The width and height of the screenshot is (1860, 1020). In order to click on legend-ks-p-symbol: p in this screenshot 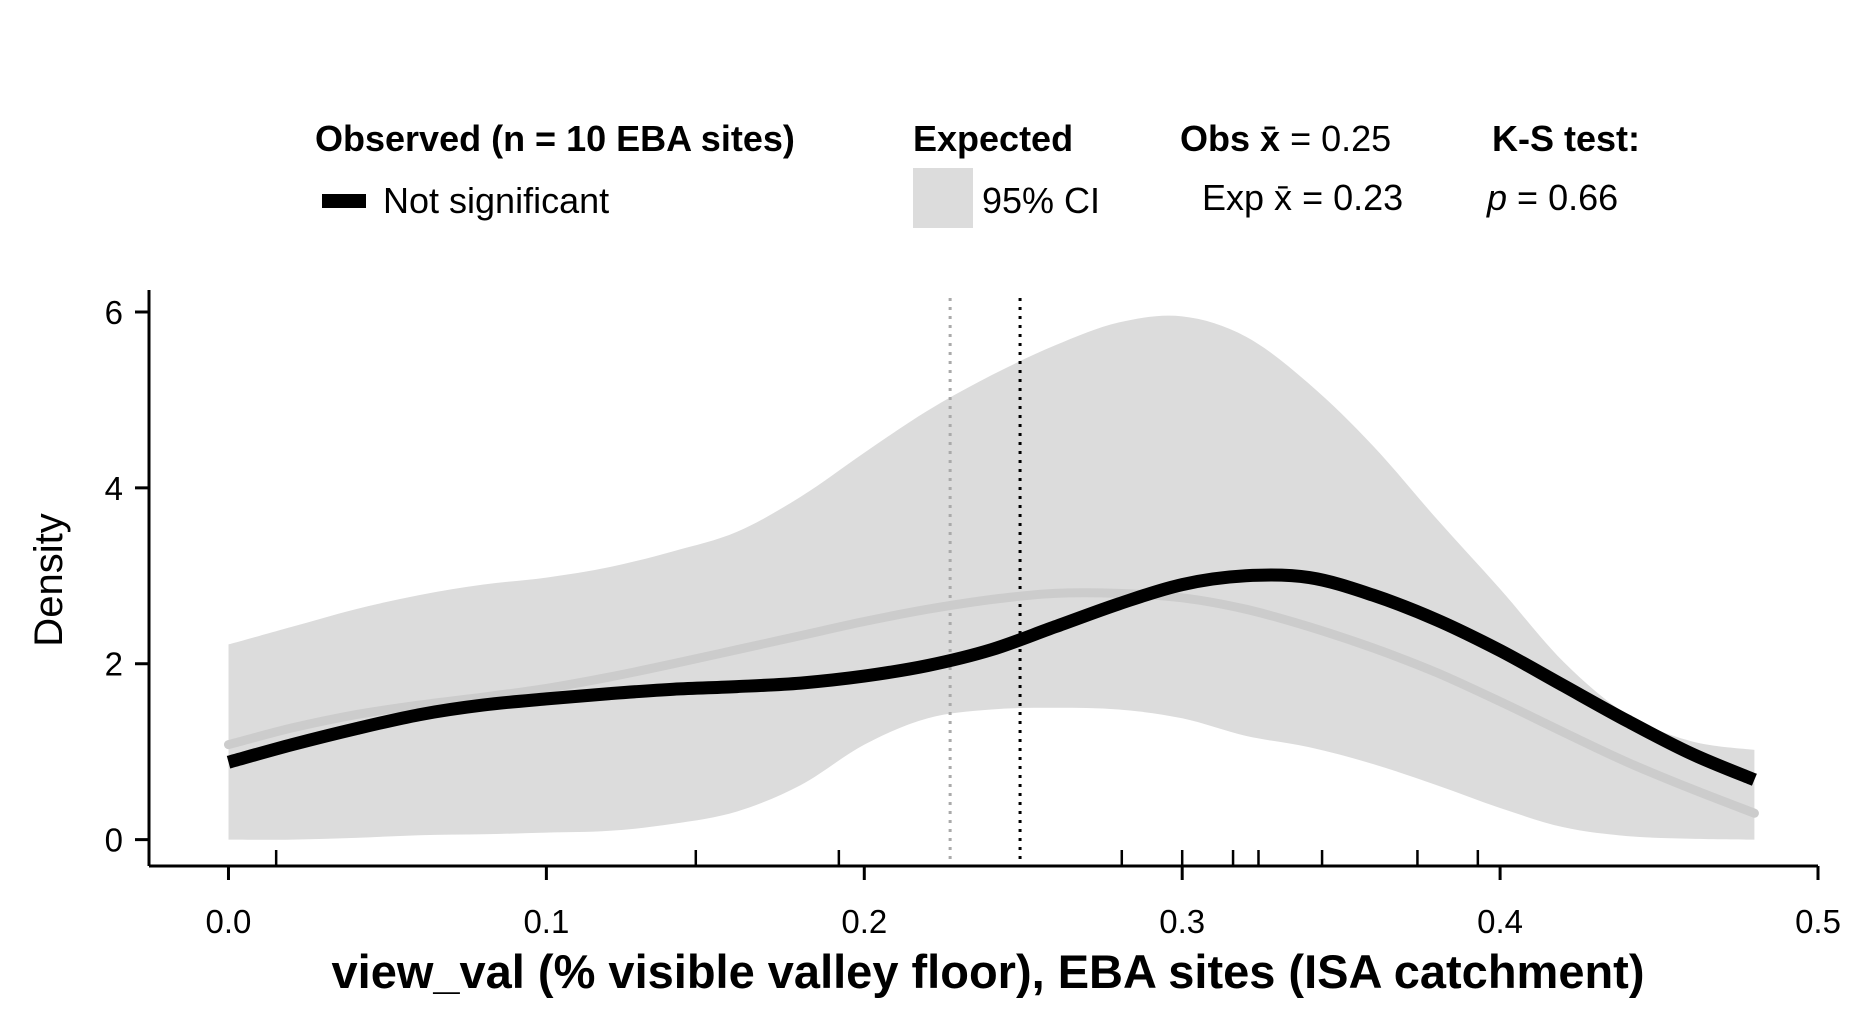, I will do `click(1496, 197)`.